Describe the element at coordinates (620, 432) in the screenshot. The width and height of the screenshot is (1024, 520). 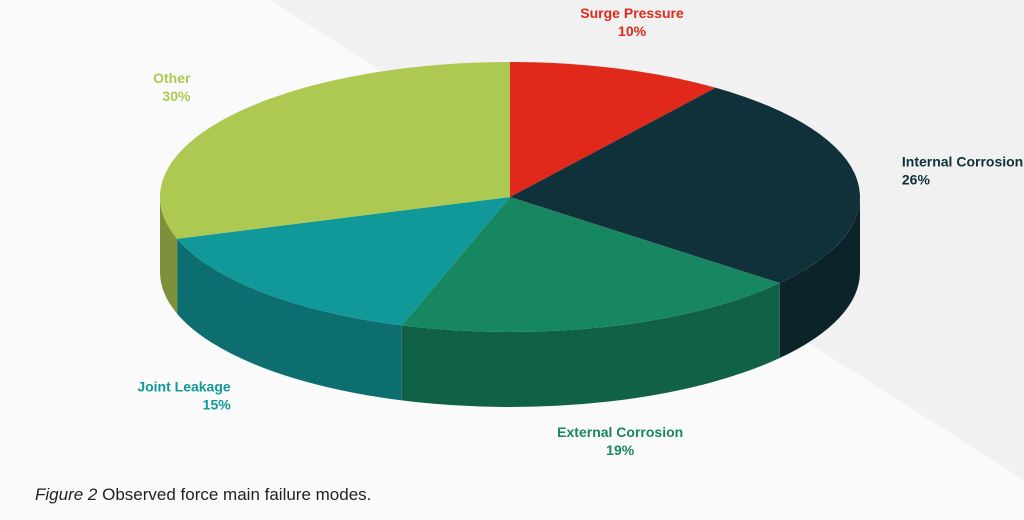
I see `slice-label: External Corrosion` at that location.